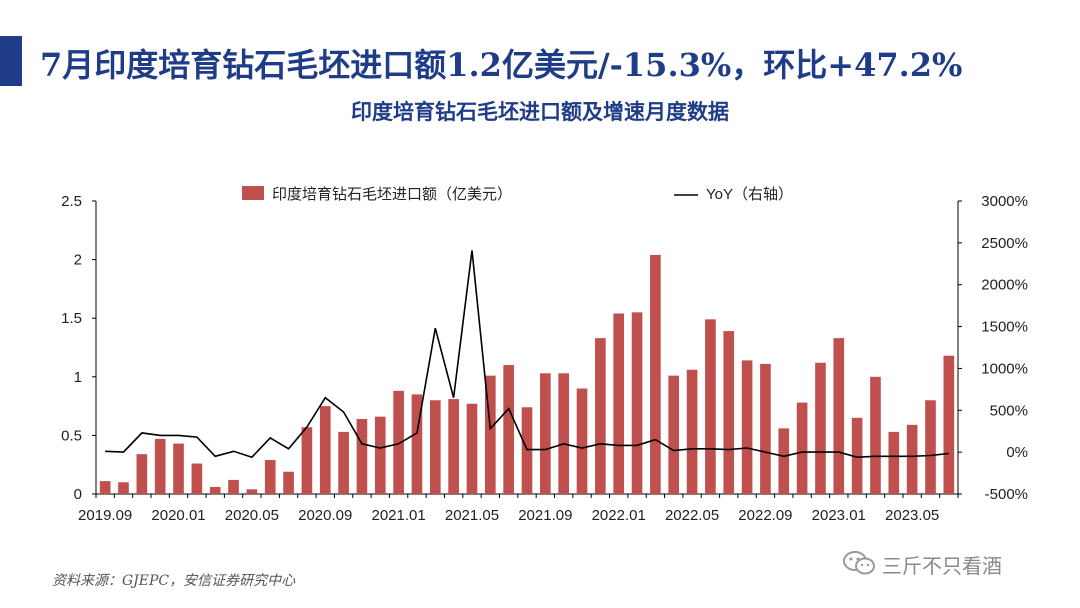  Describe the element at coordinates (1004, 327) in the screenshot. I see `y-right-tick-label: 1500%` at that location.